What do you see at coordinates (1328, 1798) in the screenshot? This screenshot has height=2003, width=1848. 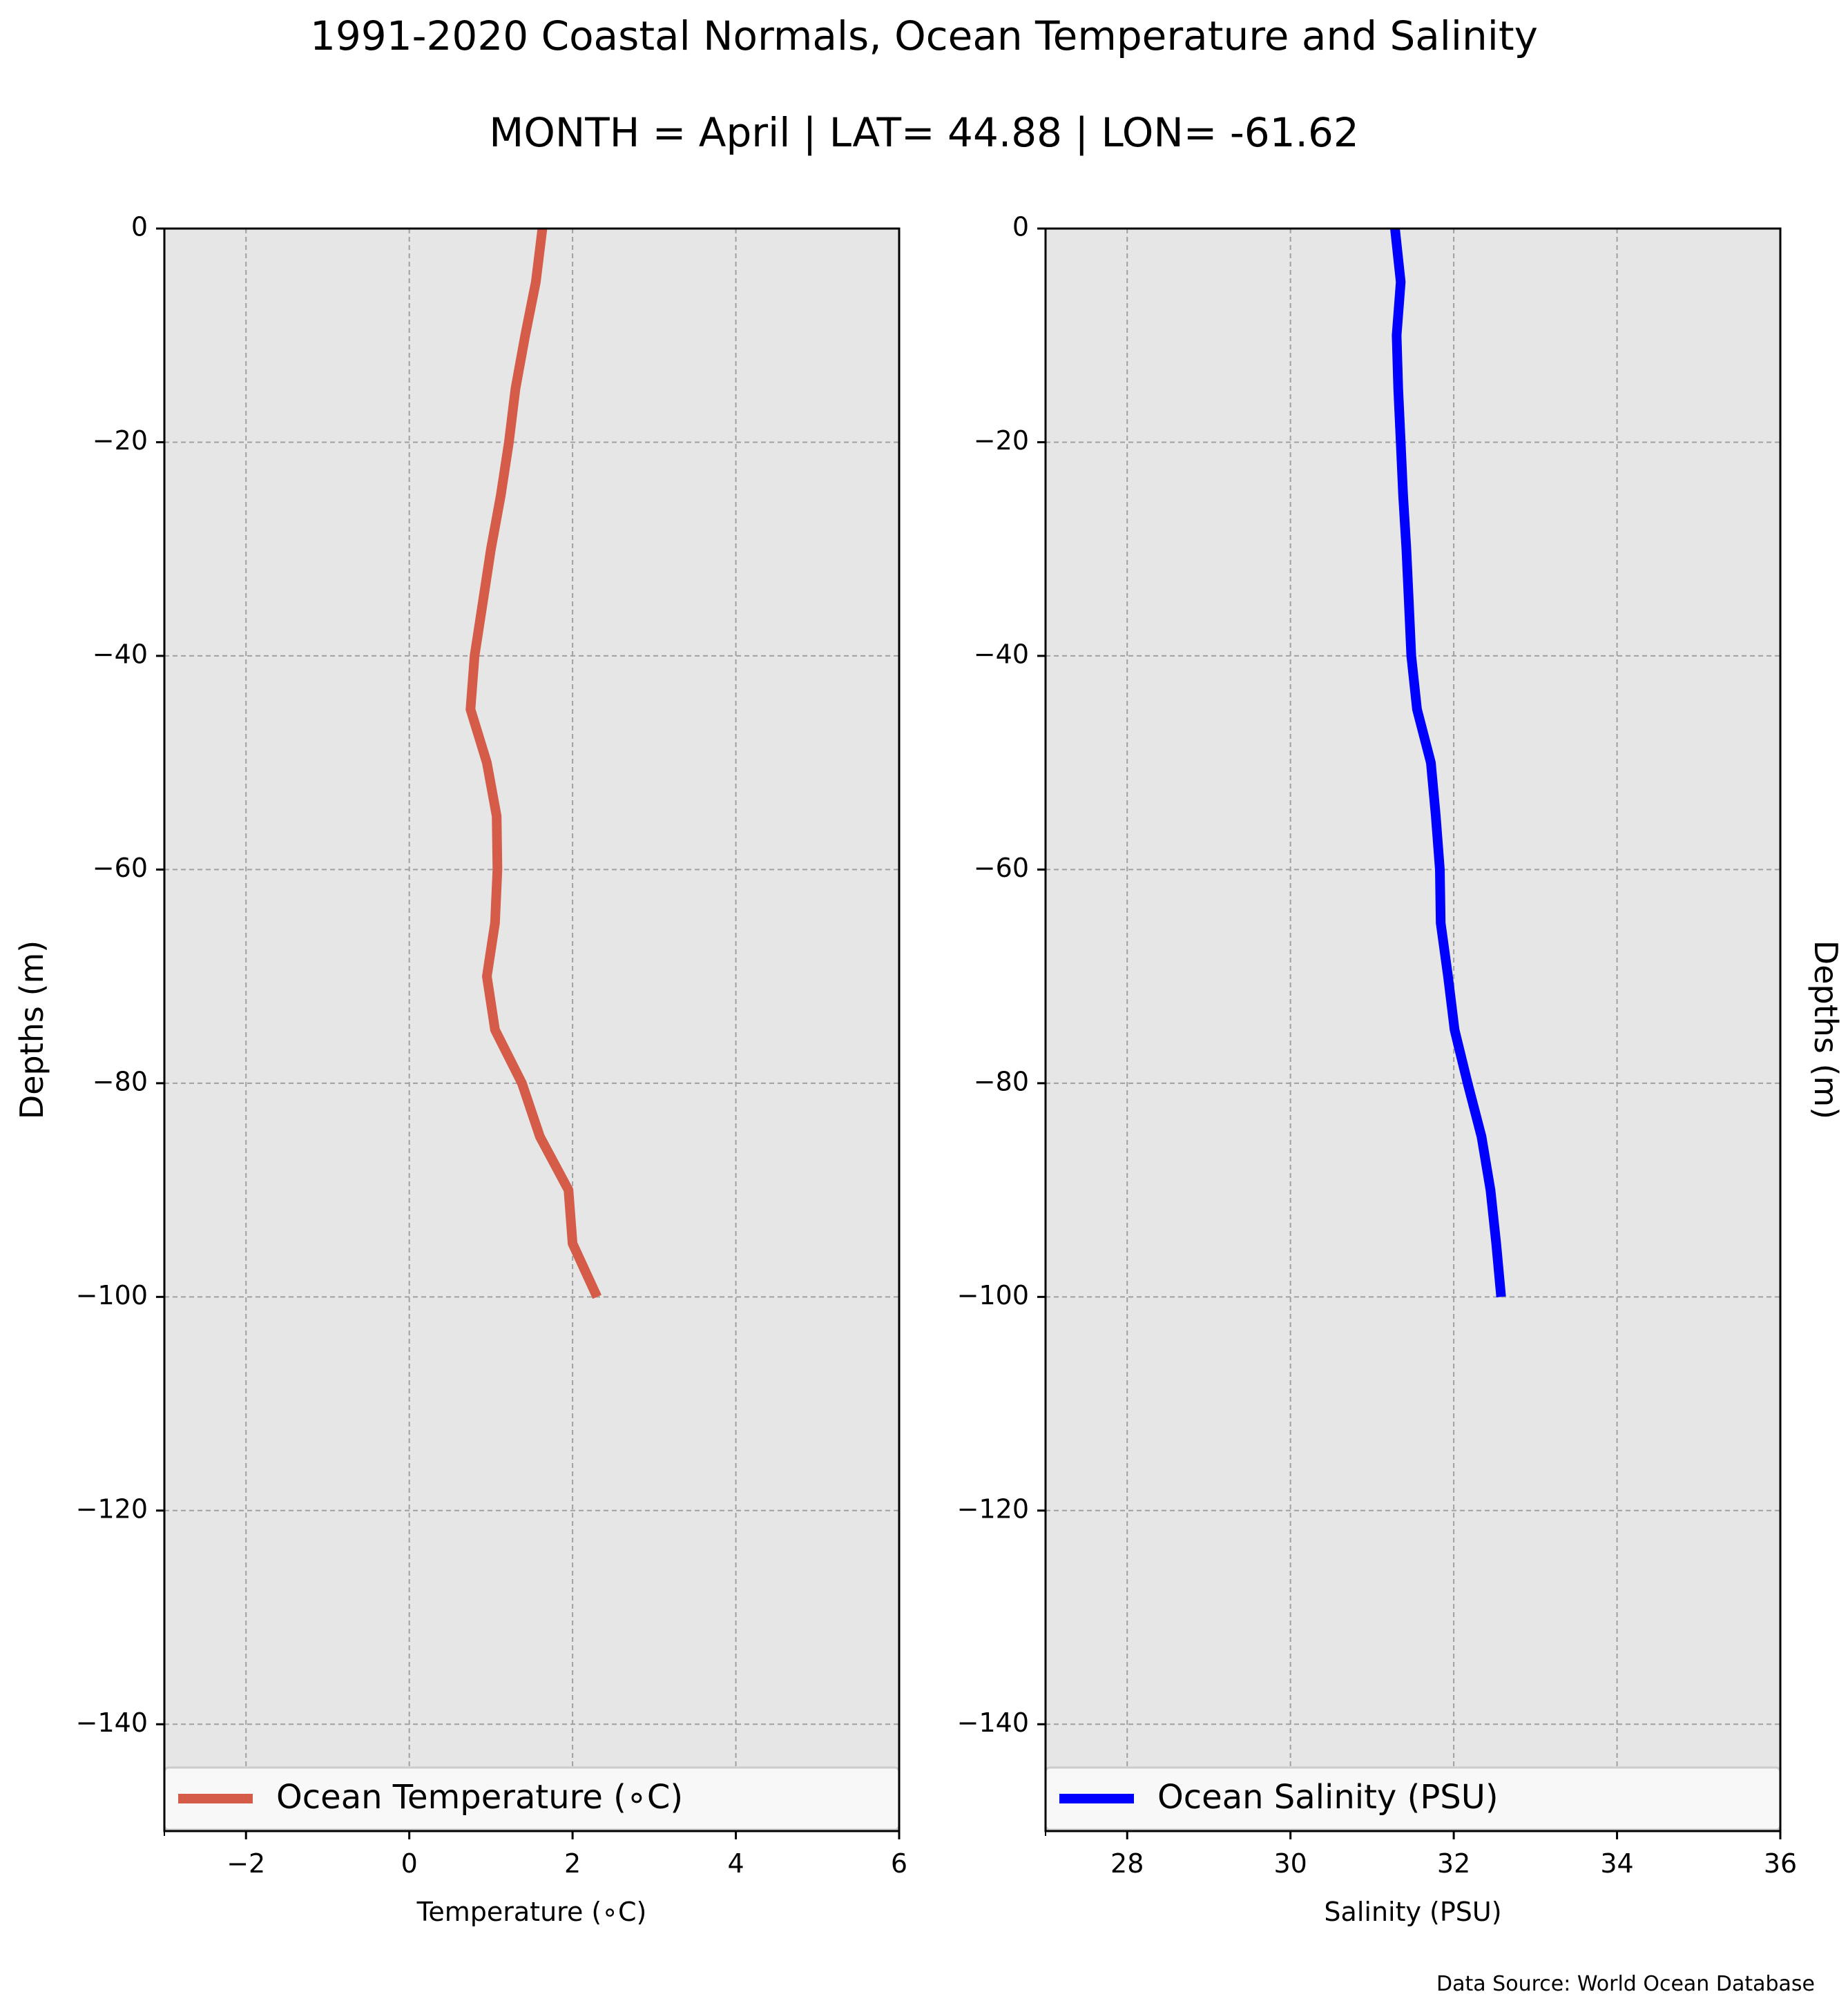 I see `legend-label: Ocean Salinity (PSU)` at bounding box center [1328, 1798].